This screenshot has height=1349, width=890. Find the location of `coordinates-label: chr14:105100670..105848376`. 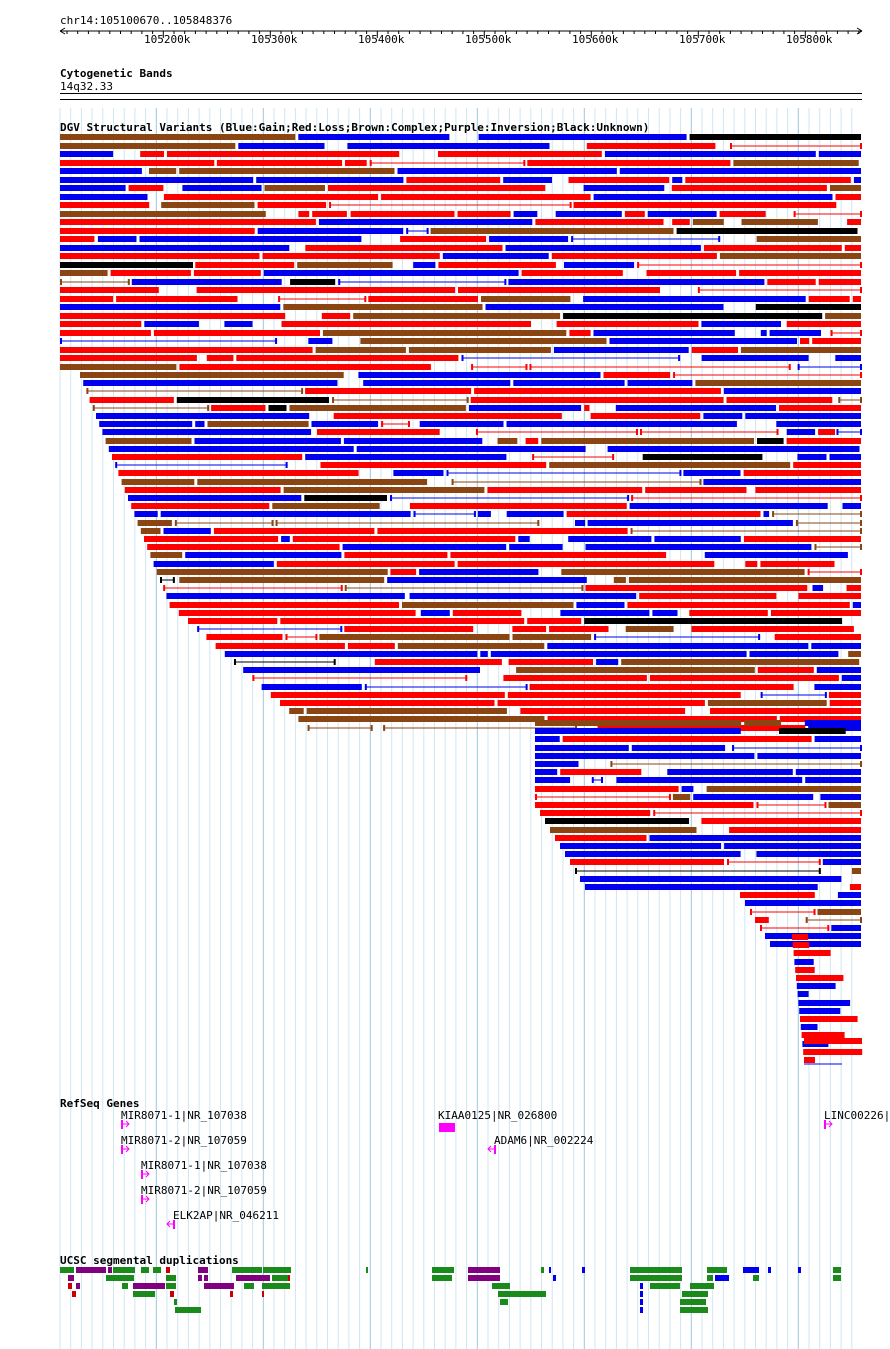

coordinates-label: chr14:105100670..105848376 is located at coordinates (146, 20).